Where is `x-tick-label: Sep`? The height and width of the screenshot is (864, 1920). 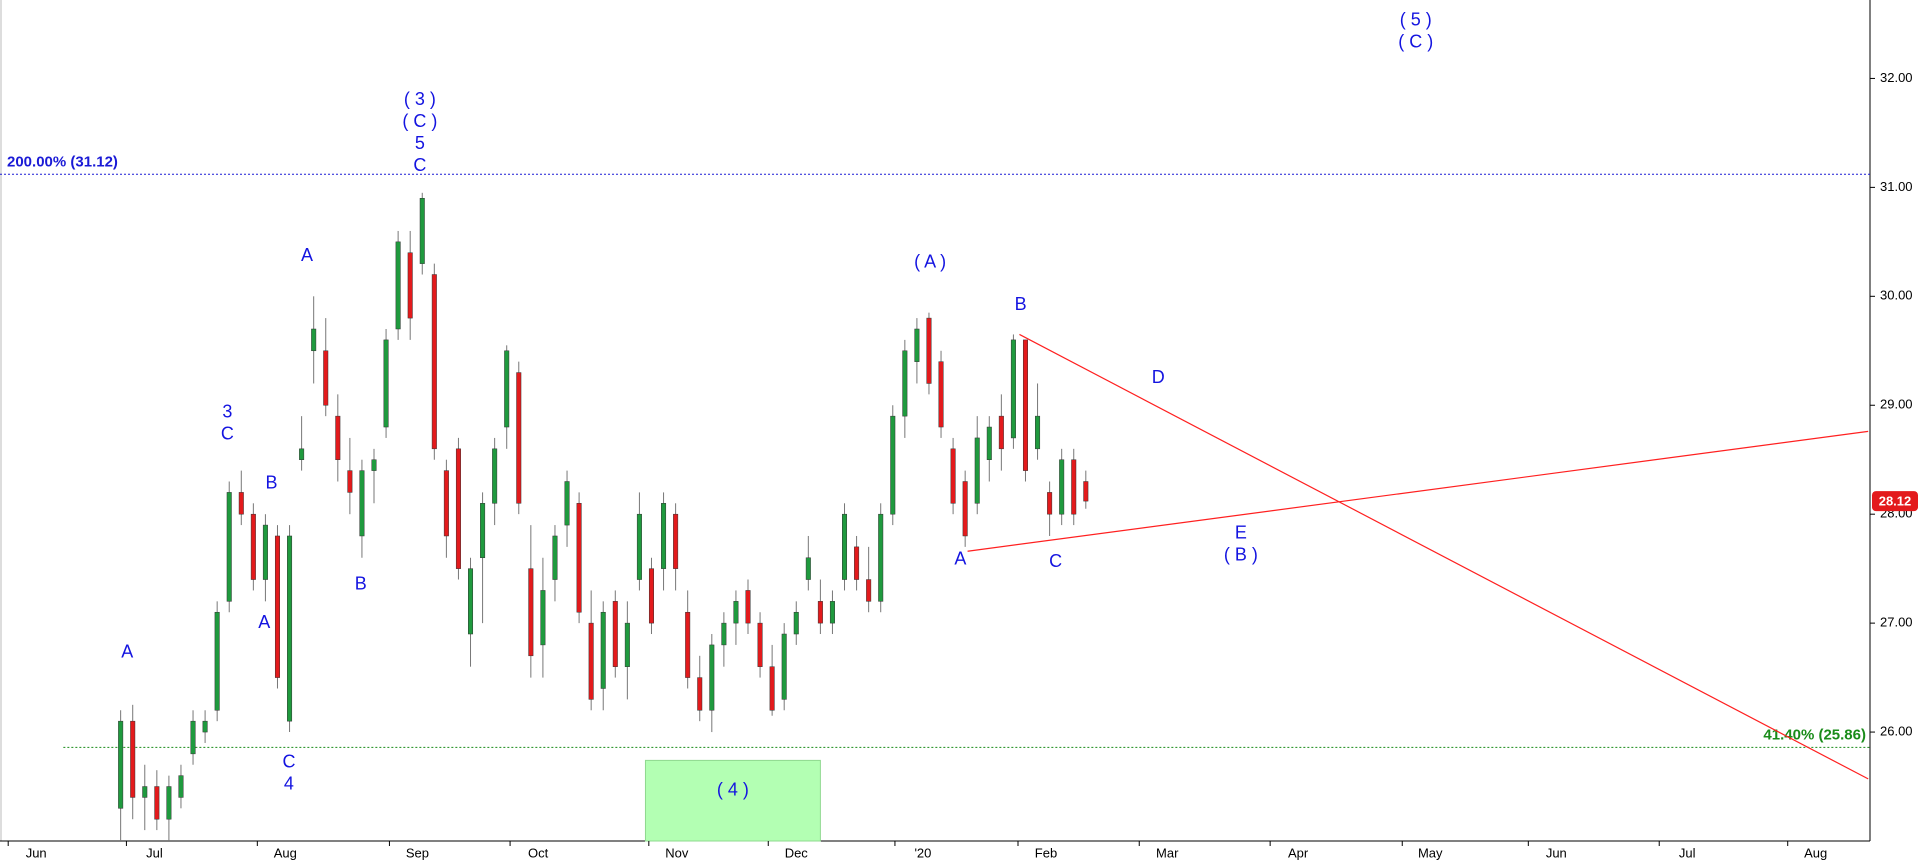
x-tick-label: Sep is located at coordinates (417, 852).